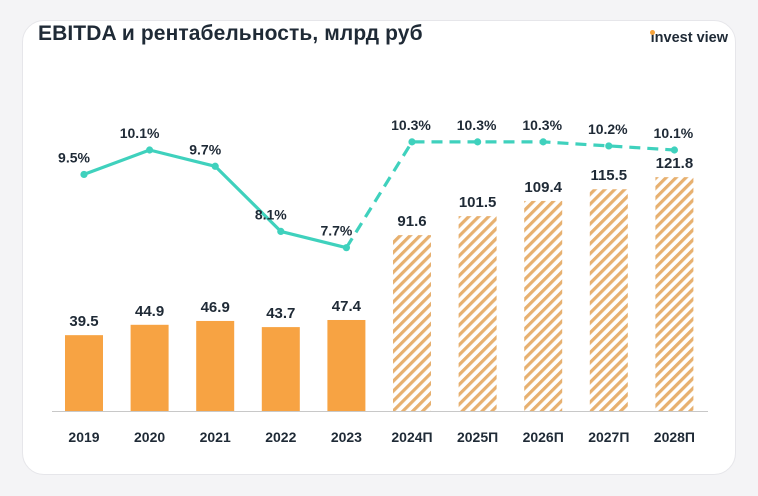 The width and height of the screenshot is (758, 496). Describe the element at coordinates (230, 33) in the screenshot. I see `chart-title: EBITDA и рентабельность, млрд руб` at that location.